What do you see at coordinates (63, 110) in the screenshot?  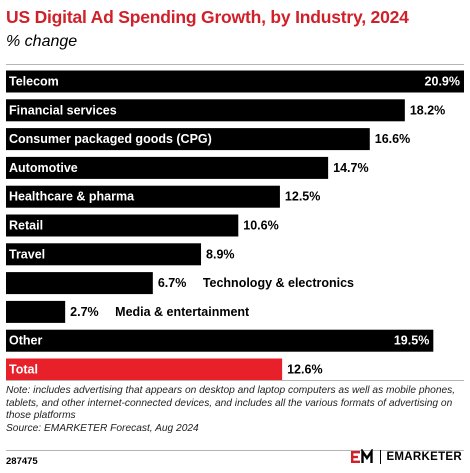 I see `category-label-financial-services: Financial services` at bounding box center [63, 110].